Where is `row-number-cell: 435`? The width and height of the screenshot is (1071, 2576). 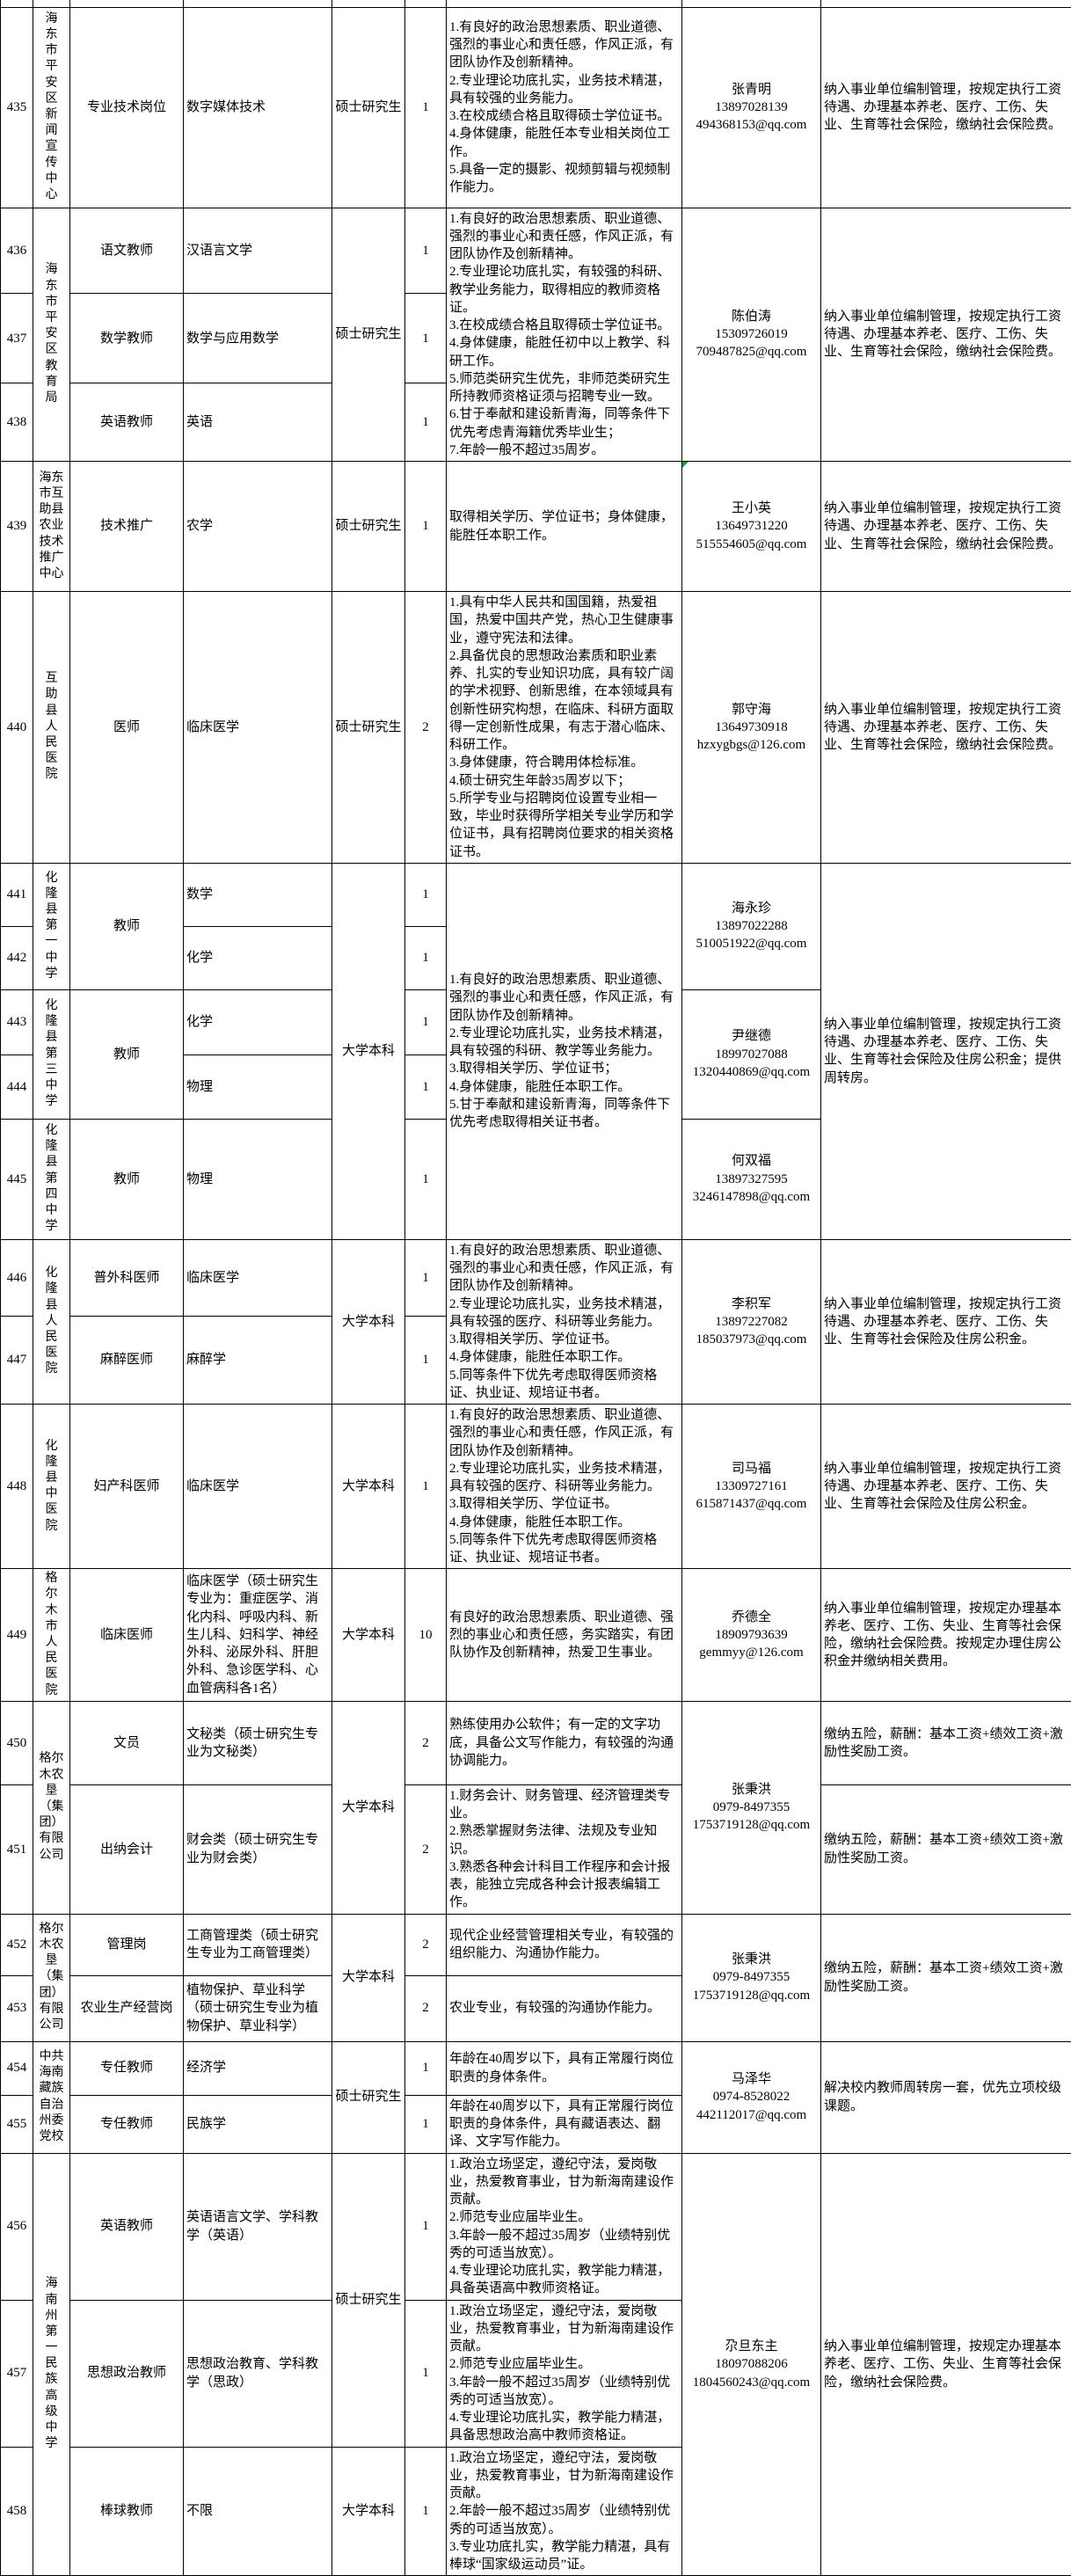
row-number-cell: 435 is located at coordinates (17, 107).